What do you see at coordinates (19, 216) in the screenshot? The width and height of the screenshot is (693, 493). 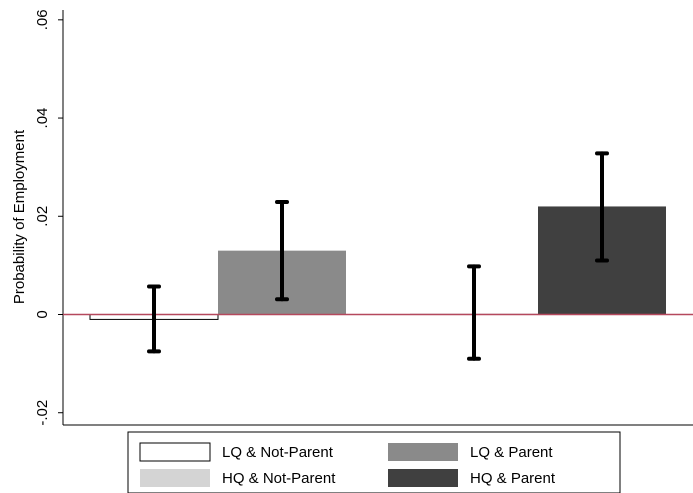 I see `y-axis-label: Probability of Employment` at bounding box center [19, 216].